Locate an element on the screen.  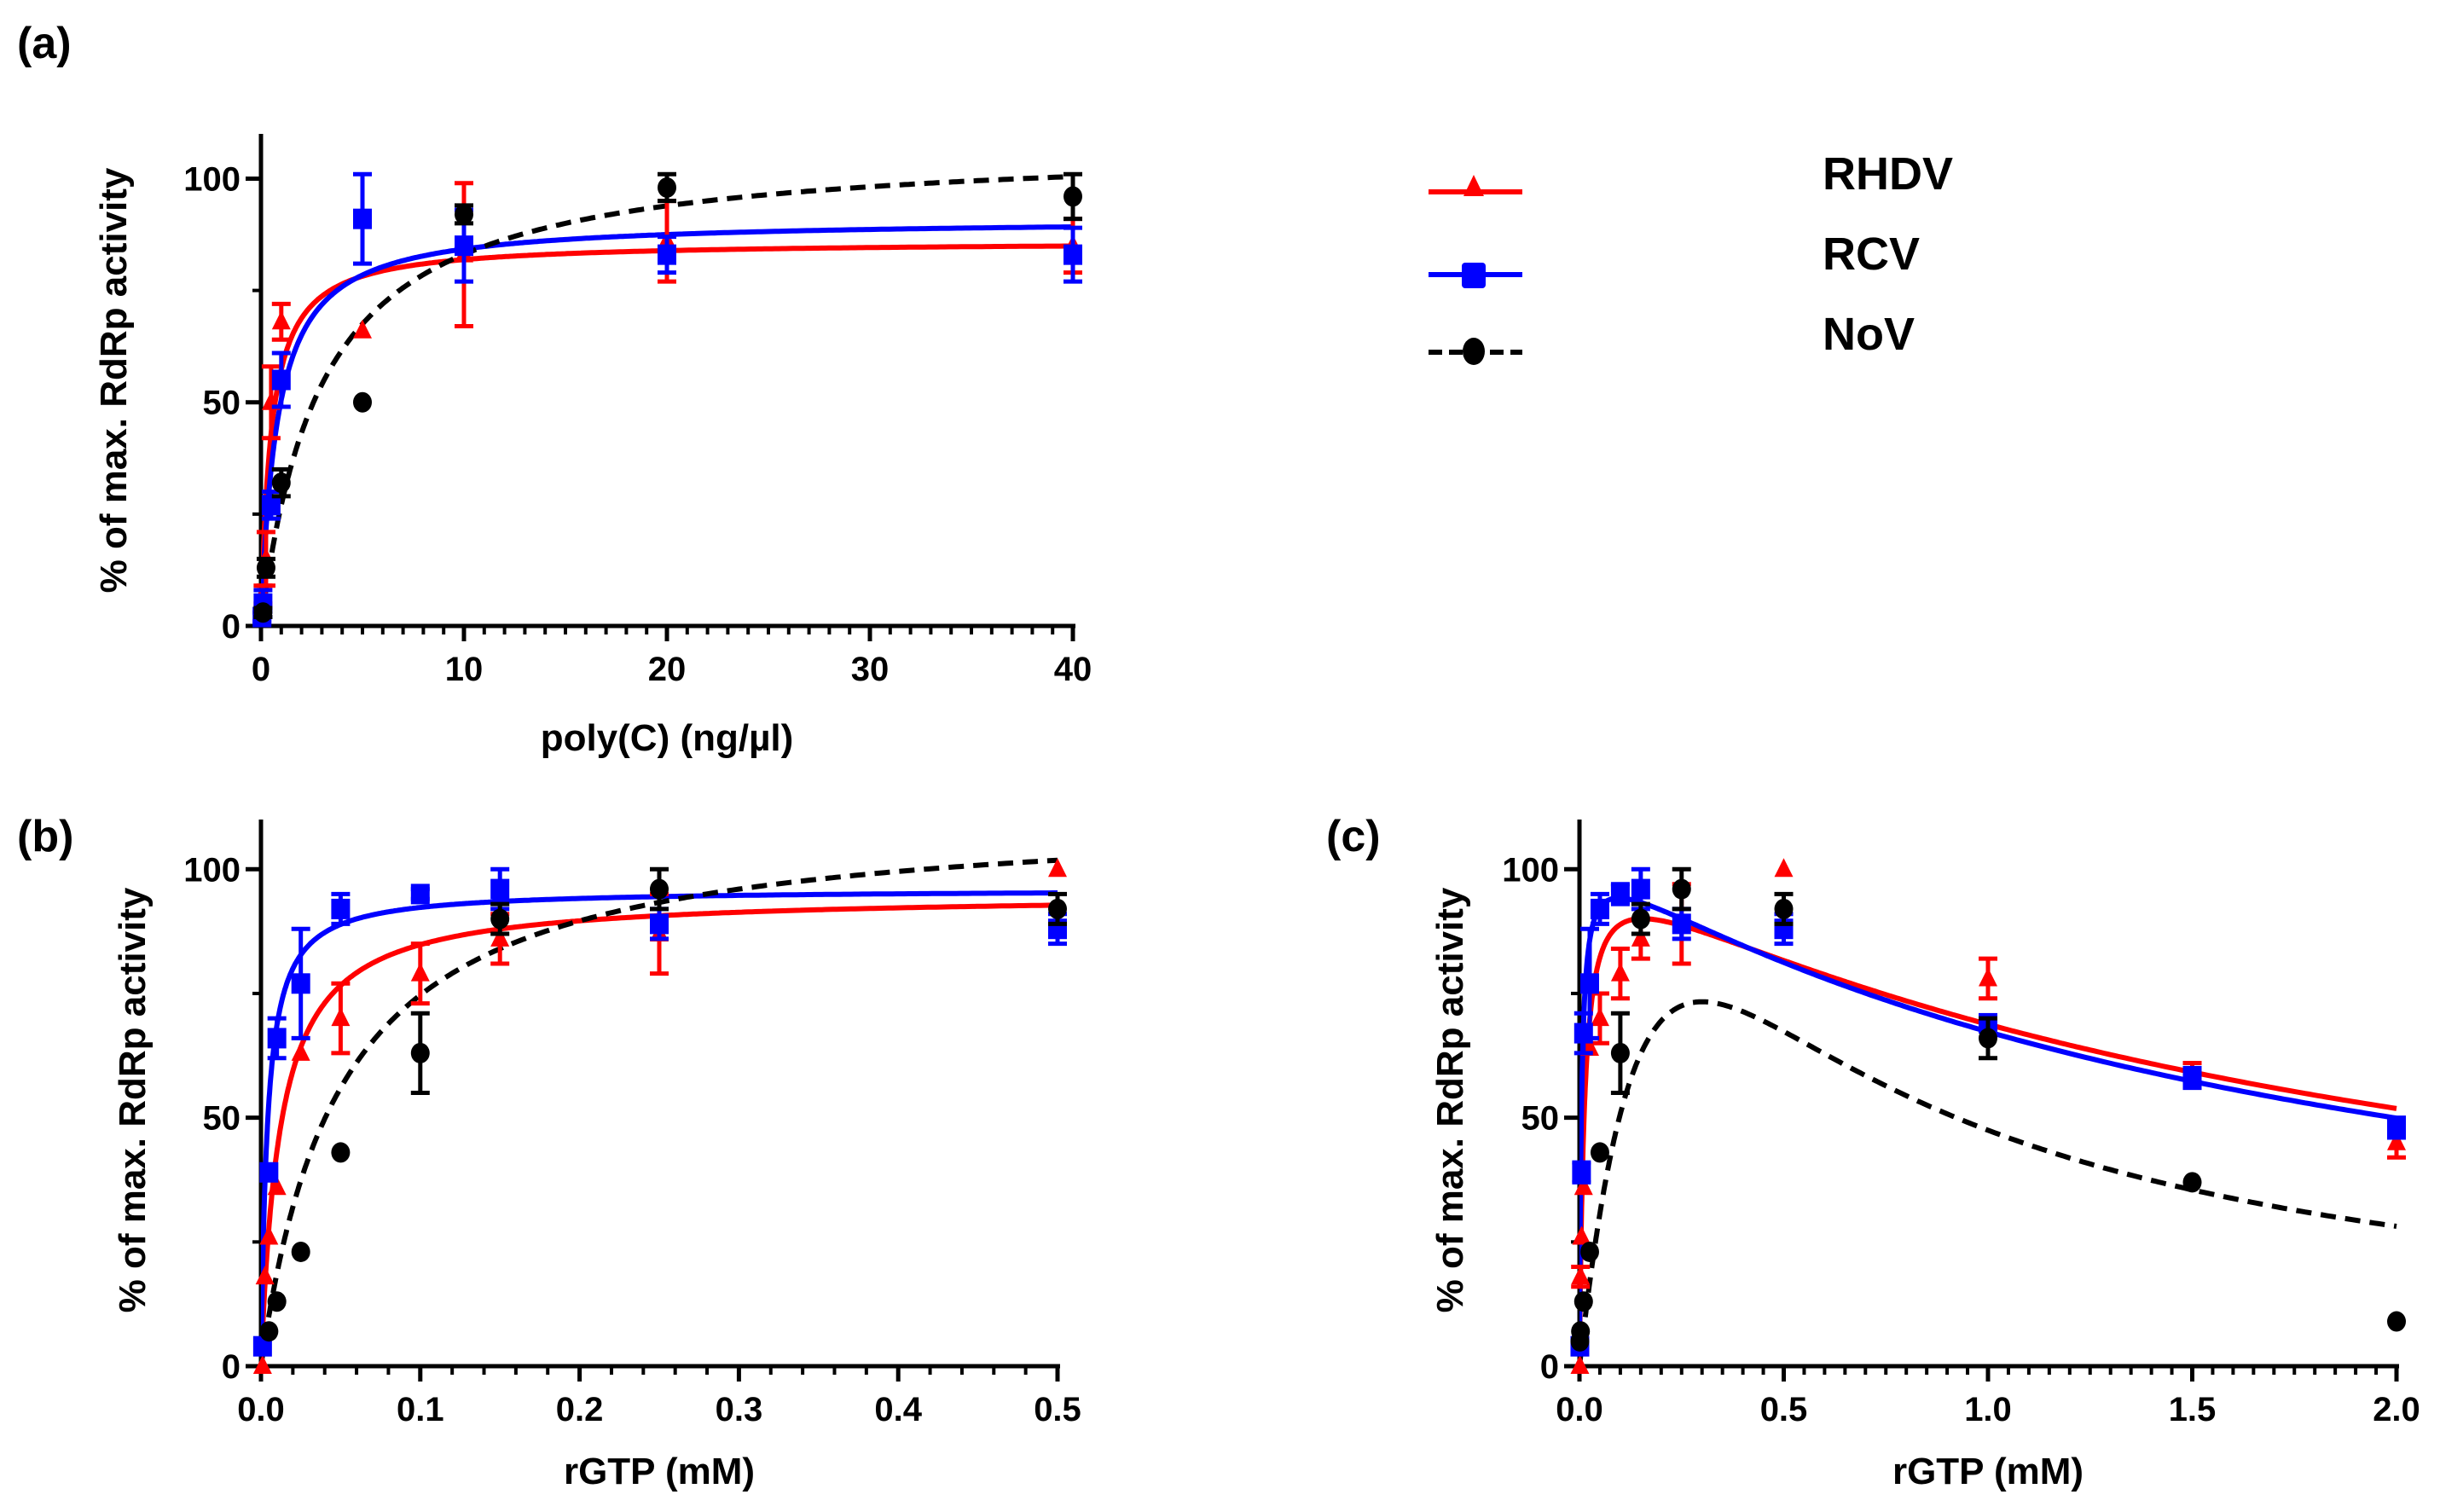
legend-label-rcv: RCV is located at coordinates (1872, 255).